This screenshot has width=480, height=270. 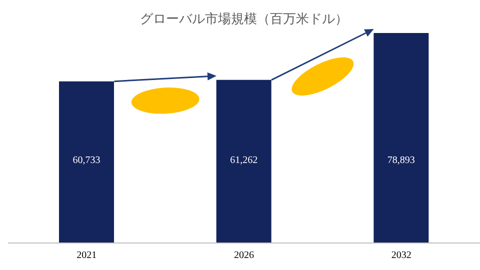 I want to click on chart-title: グローバル市場規模（百万米ドル）, so click(x=244, y=19).